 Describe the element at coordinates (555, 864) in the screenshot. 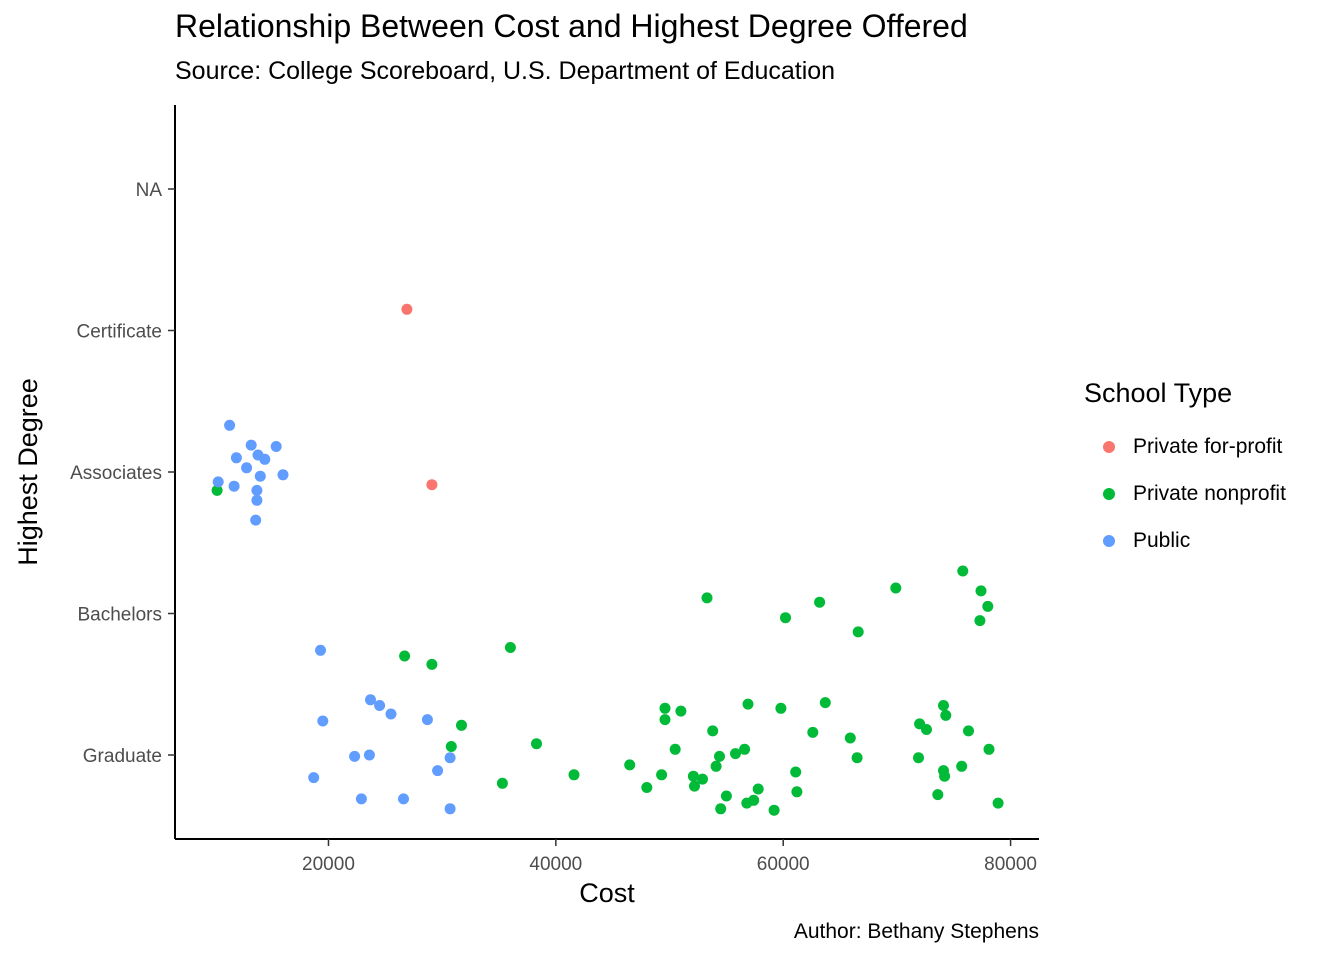

I see `x-tick-label: 40000` at that location.